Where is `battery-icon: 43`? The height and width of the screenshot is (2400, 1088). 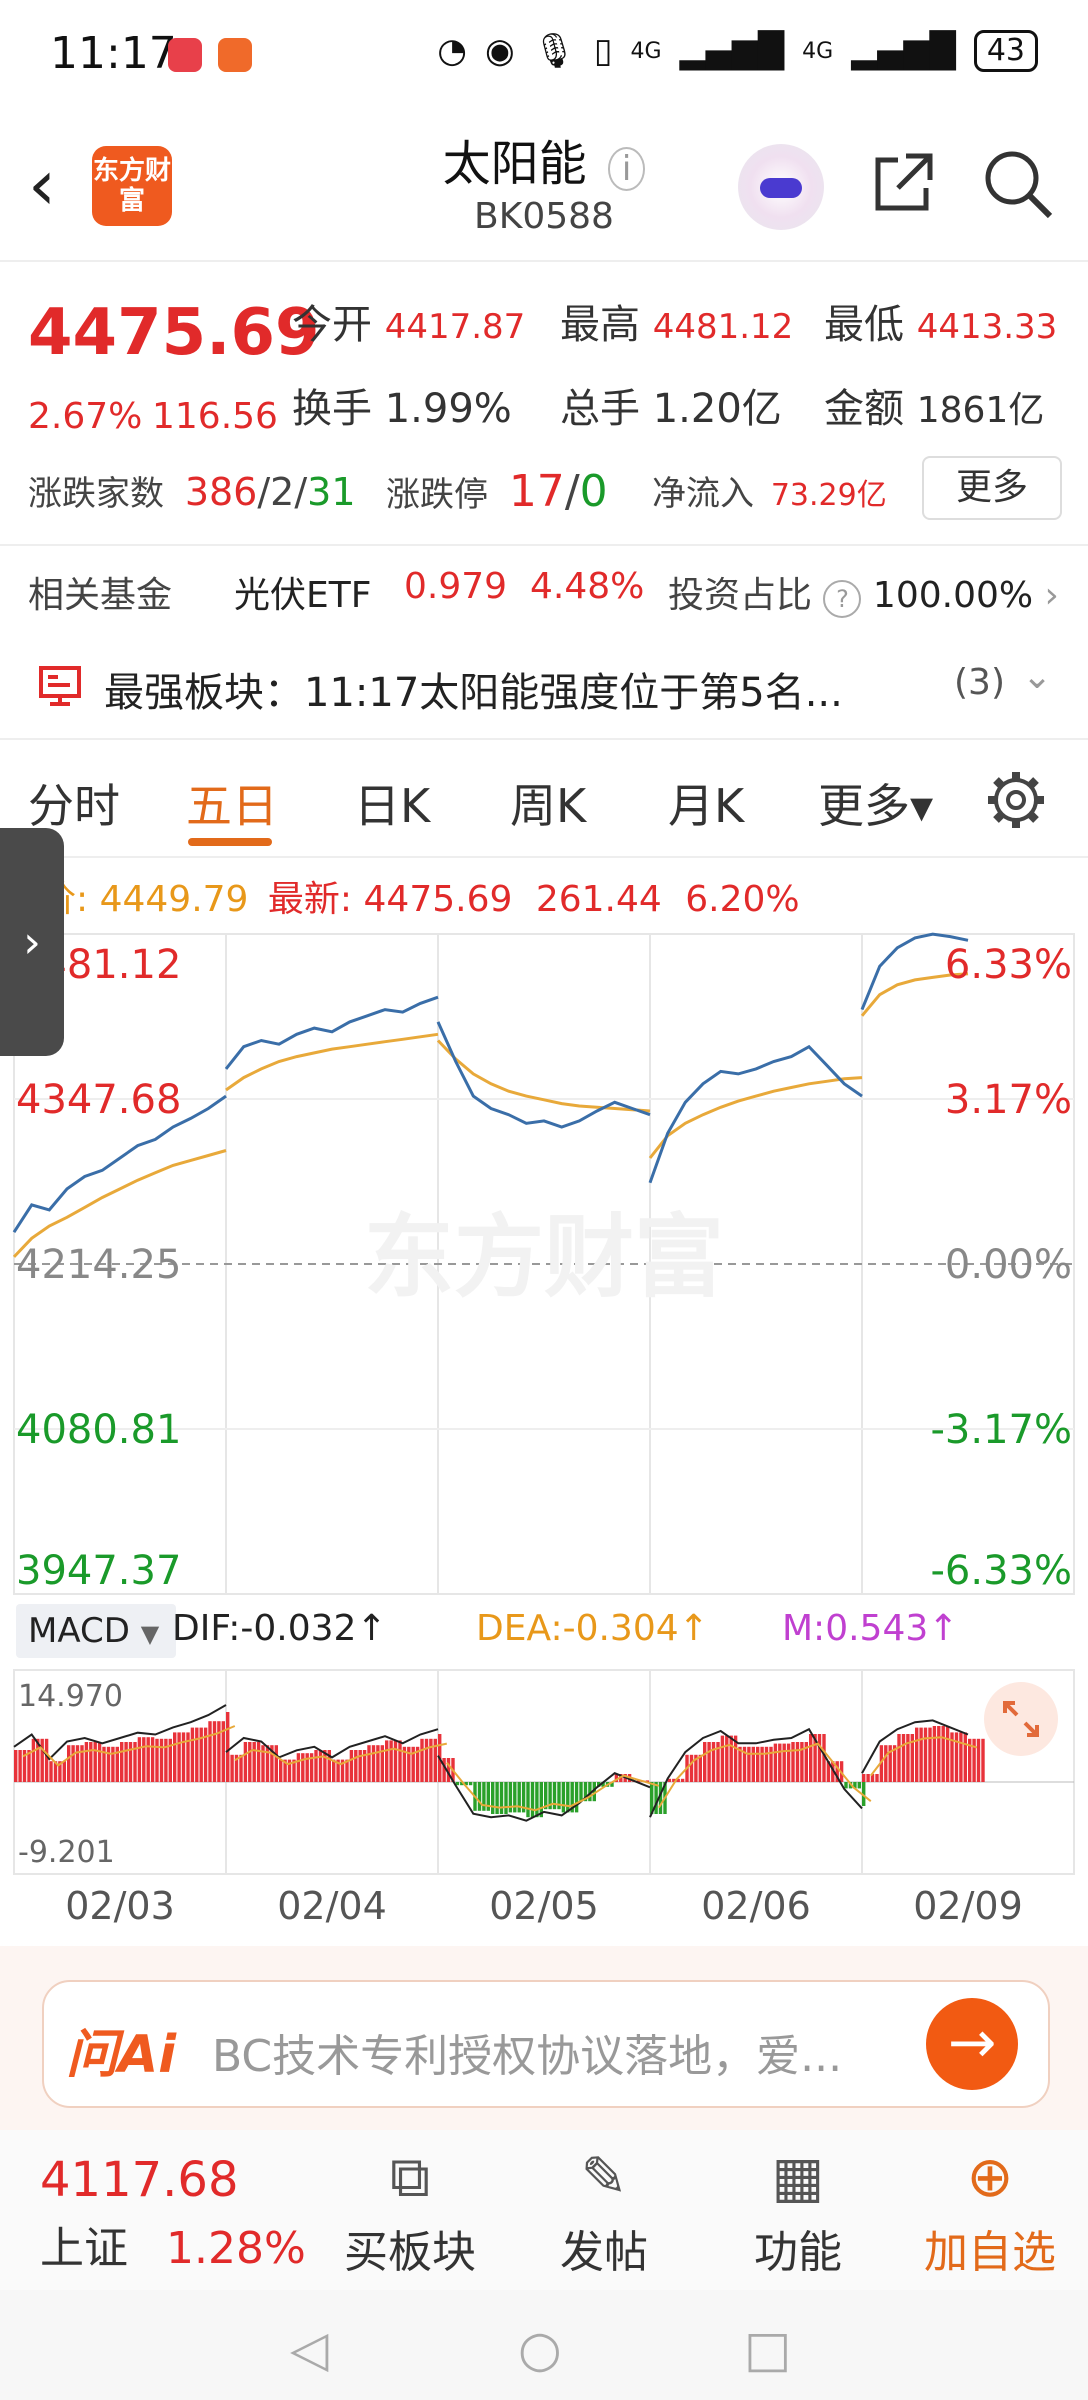 battery-icon: 43 is located at coordinates (1005, 51).